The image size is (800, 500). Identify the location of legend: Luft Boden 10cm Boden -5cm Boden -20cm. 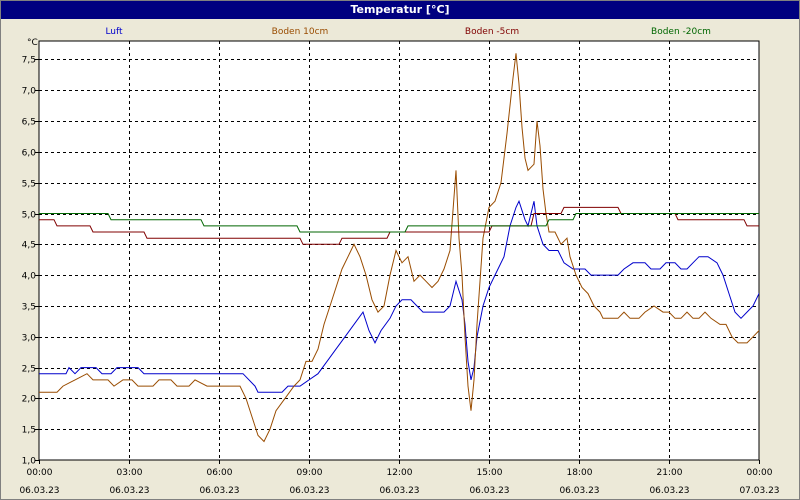
(408, 32).